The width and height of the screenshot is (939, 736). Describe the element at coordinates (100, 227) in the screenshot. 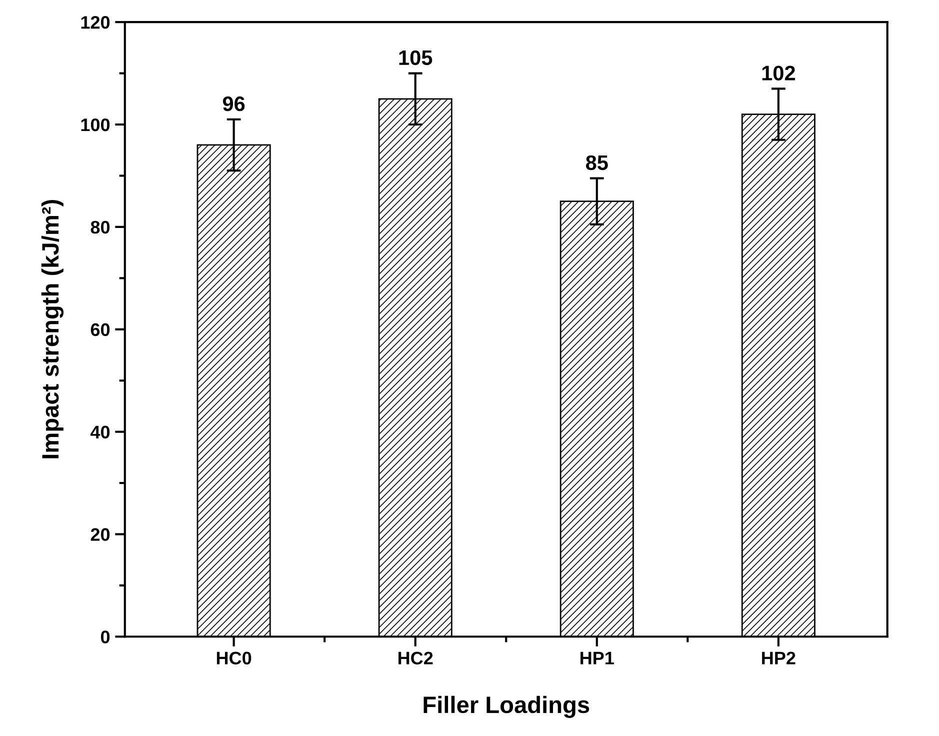

I see `y-tick-label: 80` at that location.